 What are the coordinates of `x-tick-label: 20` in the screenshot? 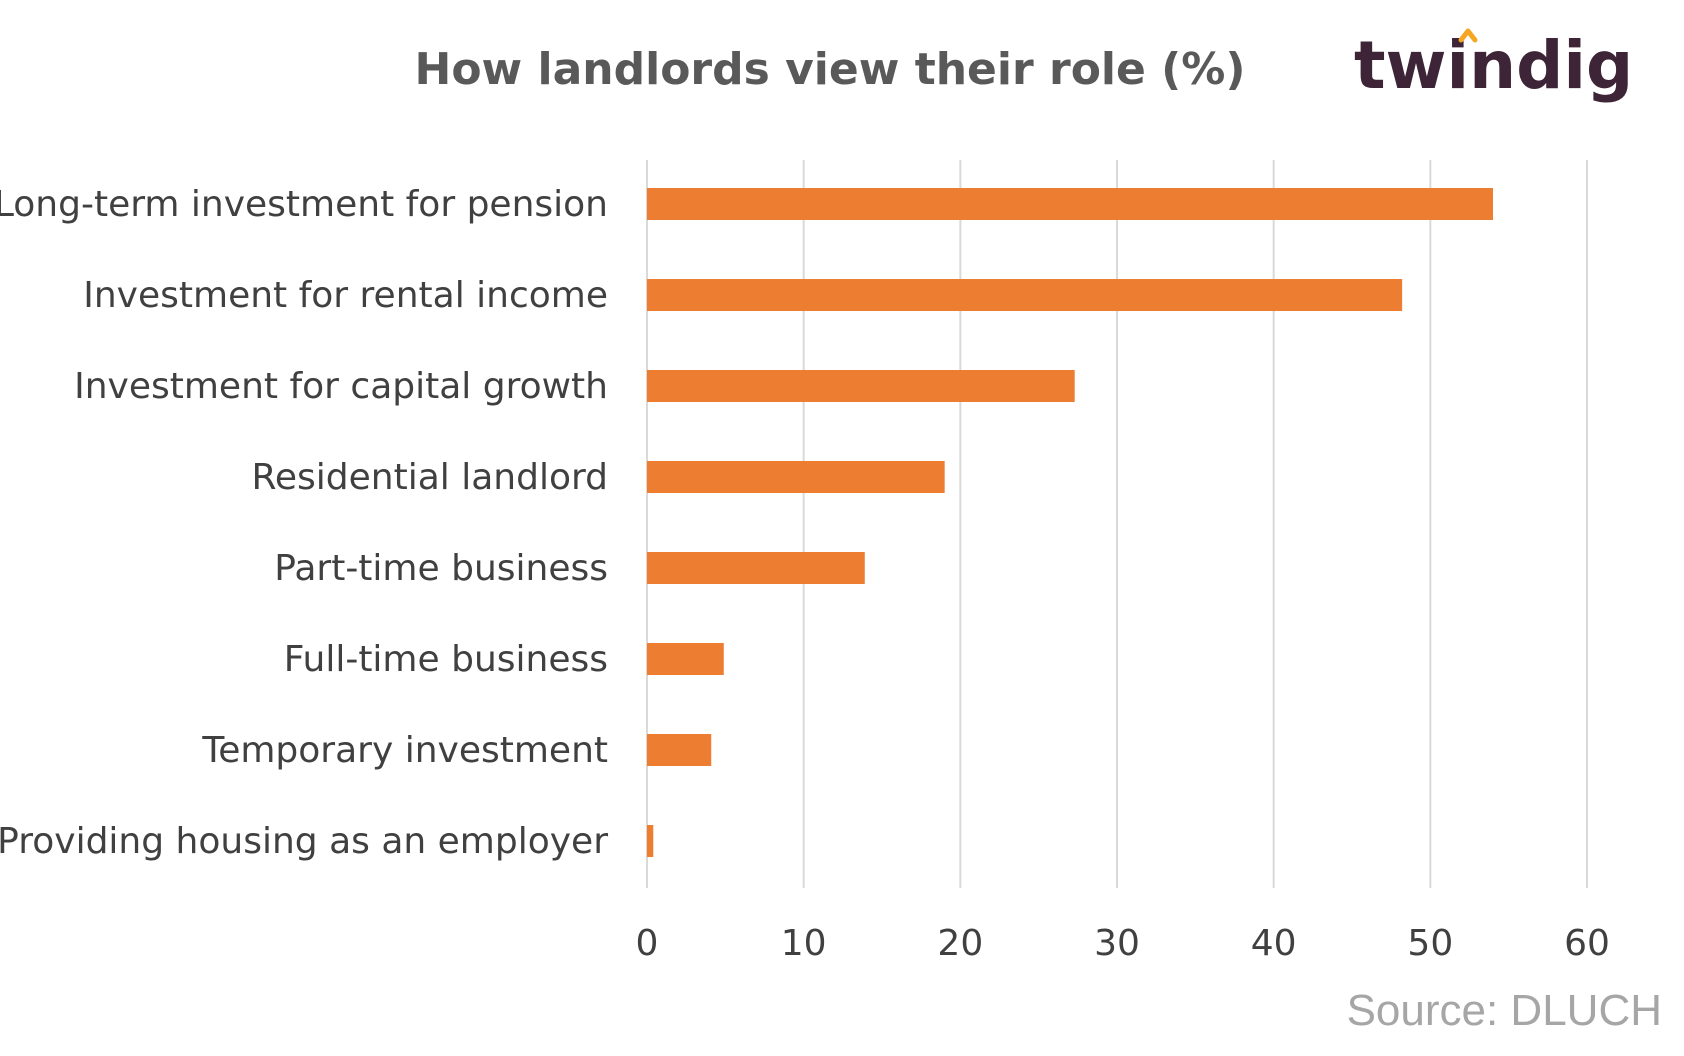 It's located at (960, 943).